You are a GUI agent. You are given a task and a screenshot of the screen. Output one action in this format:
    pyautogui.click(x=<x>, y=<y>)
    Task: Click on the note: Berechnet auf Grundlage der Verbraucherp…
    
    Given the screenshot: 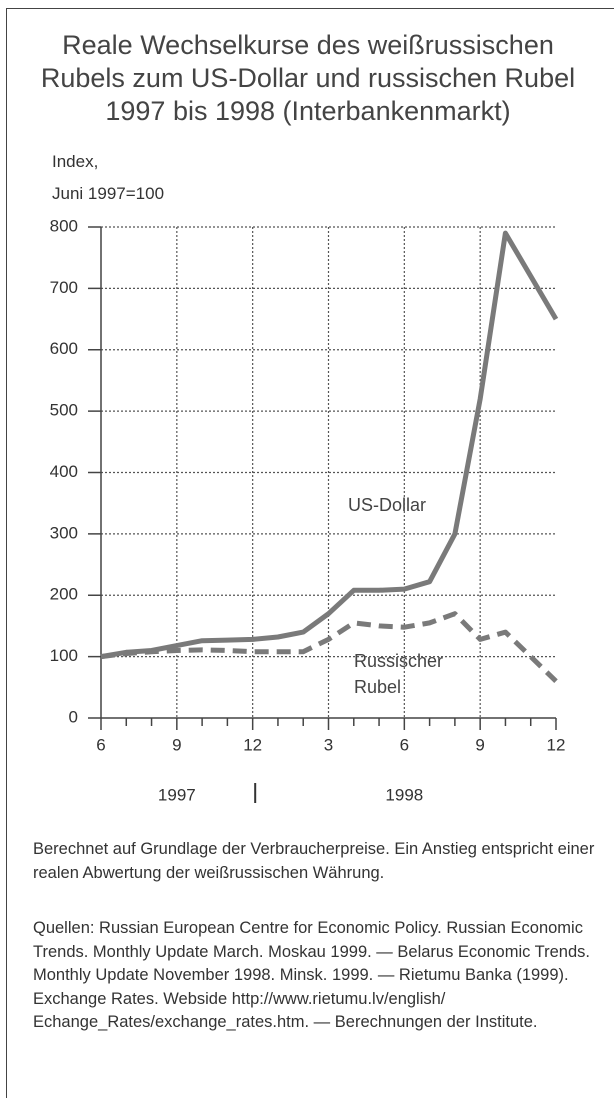 What is the action you would take?
    pyautogui.click(x=314, y=861)
    